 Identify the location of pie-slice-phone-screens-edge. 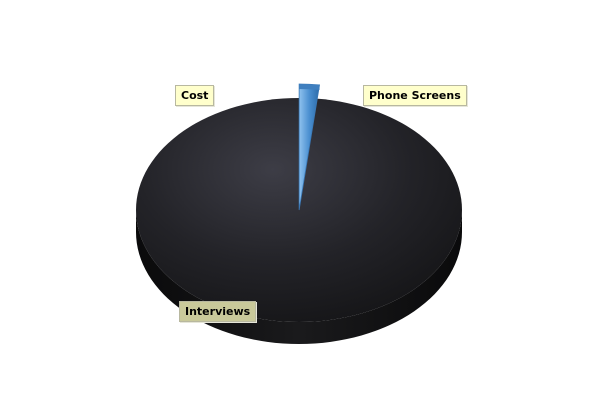
(309, 87).